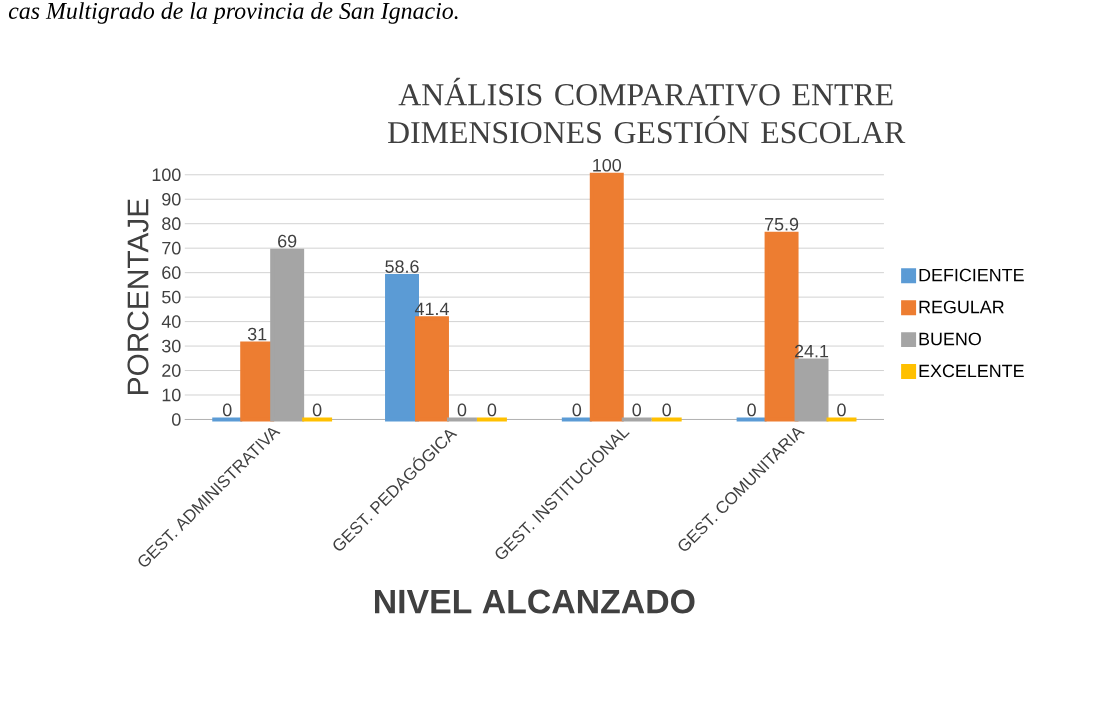 Image resolution: width=1099 pixels, height=711 pixels. I want to click on y-tick-label: 100, so click(166, 175).